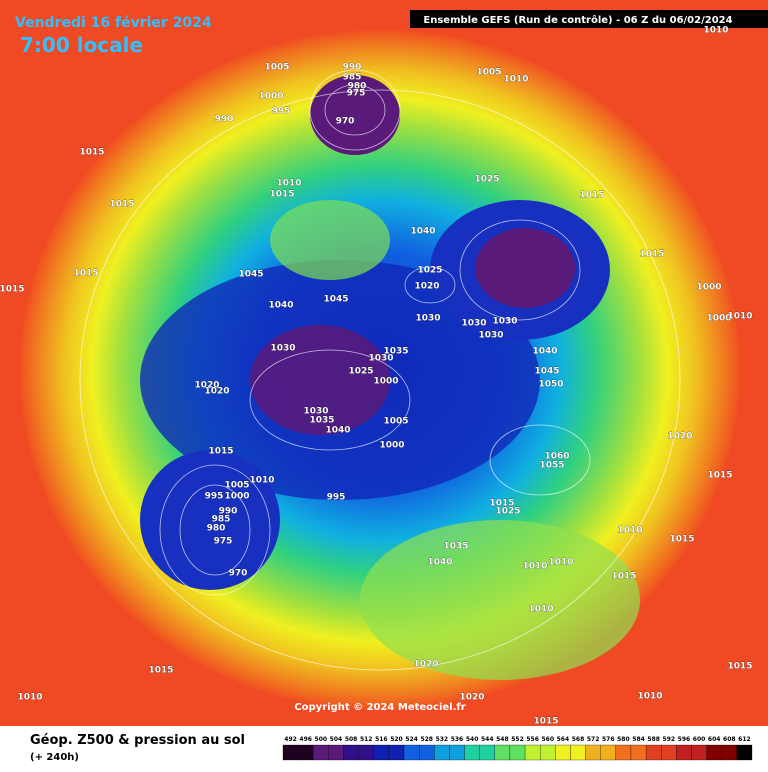  Describe the element at coordinates (336, 739) in the screenshot. I see `scale-label: 504` at that location.